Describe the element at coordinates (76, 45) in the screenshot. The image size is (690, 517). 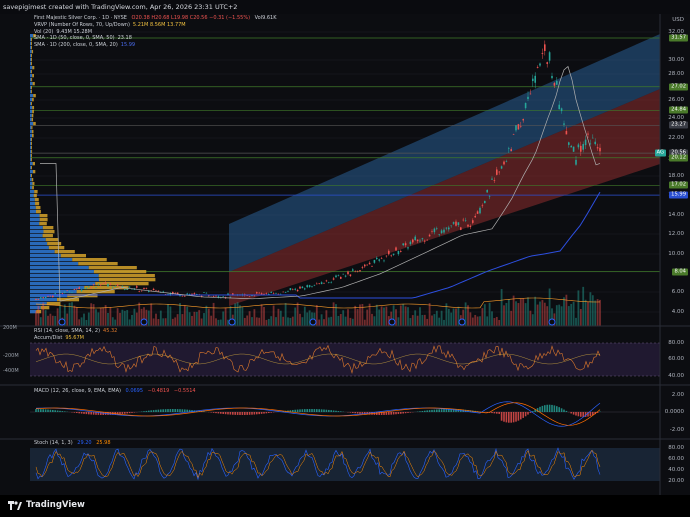
I see `sma200-label: SMA · 1D (200, close, 0, SMA, 20)` at that location.